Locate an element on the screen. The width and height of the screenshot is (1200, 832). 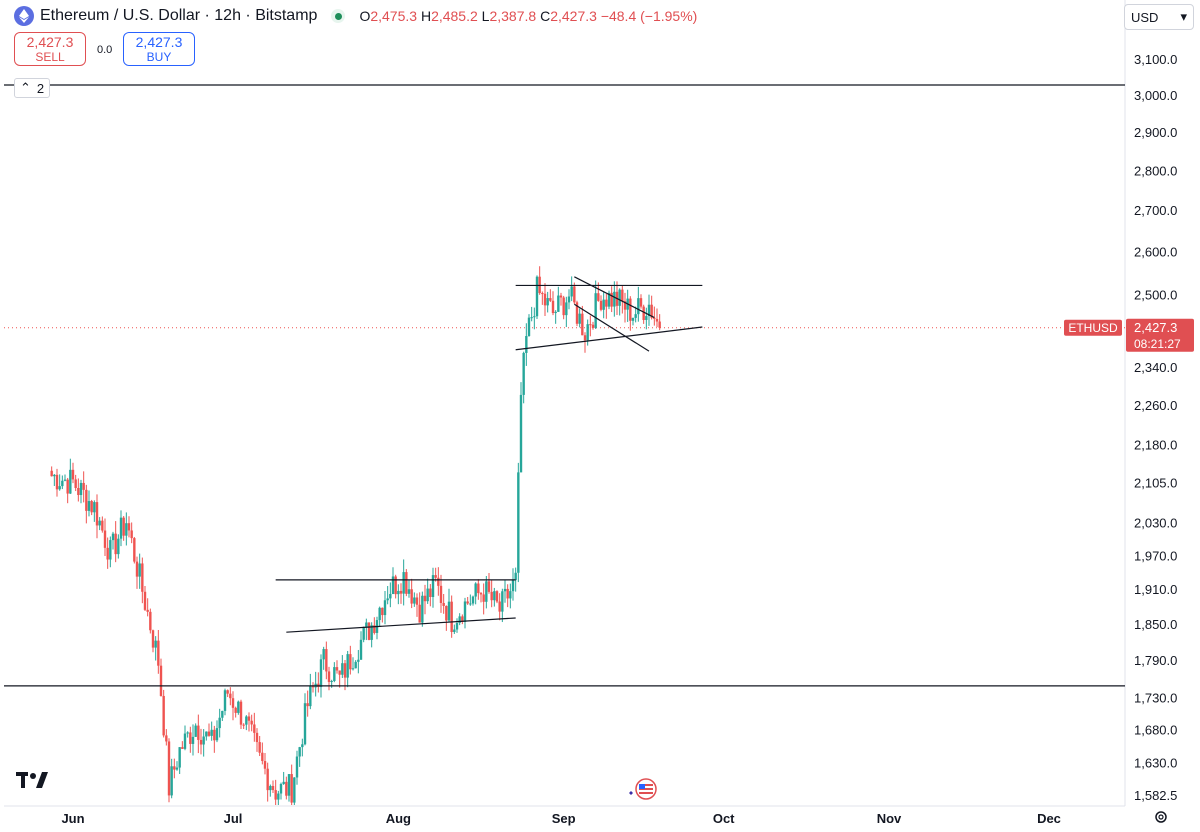
x-tick-label: Dec is located at coordinates (1049, 818).